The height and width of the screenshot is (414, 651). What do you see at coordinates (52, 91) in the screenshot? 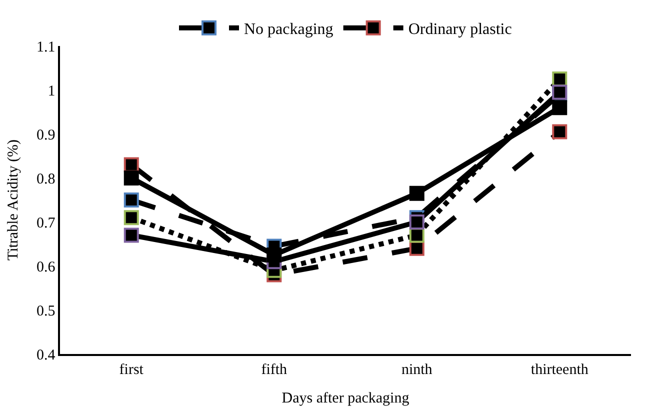
I see `y-tick-label: 1` at bounding box center [52, 91].